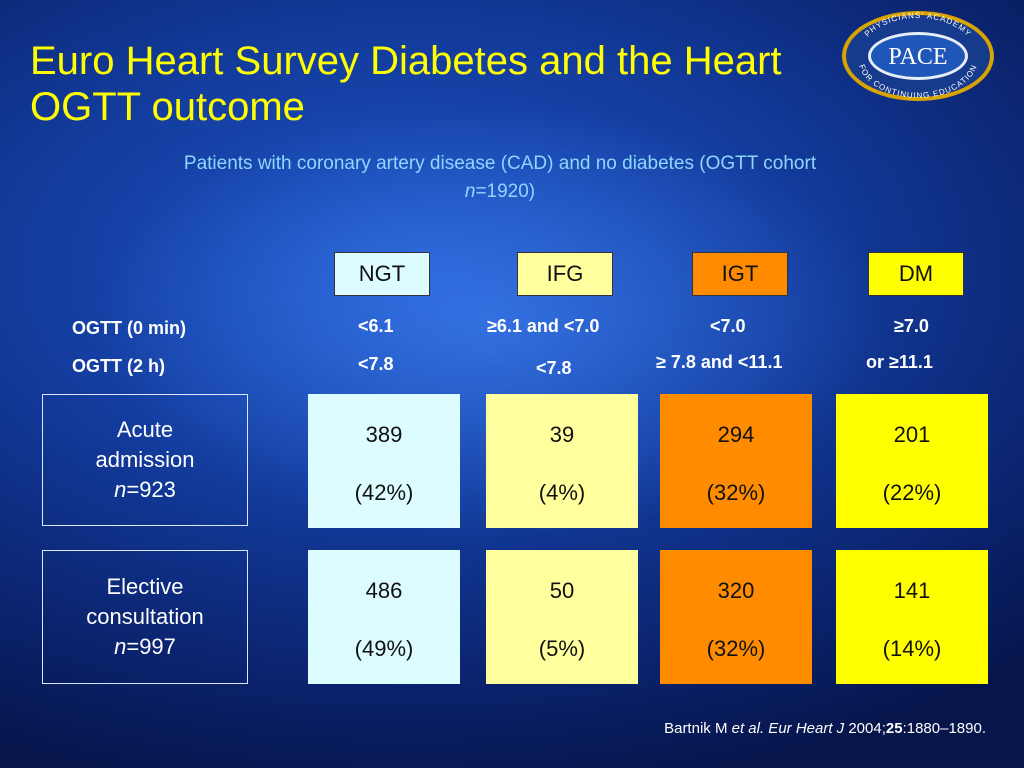  I want to click on criteria-igt-0min: <7.0, so click(728, 326).